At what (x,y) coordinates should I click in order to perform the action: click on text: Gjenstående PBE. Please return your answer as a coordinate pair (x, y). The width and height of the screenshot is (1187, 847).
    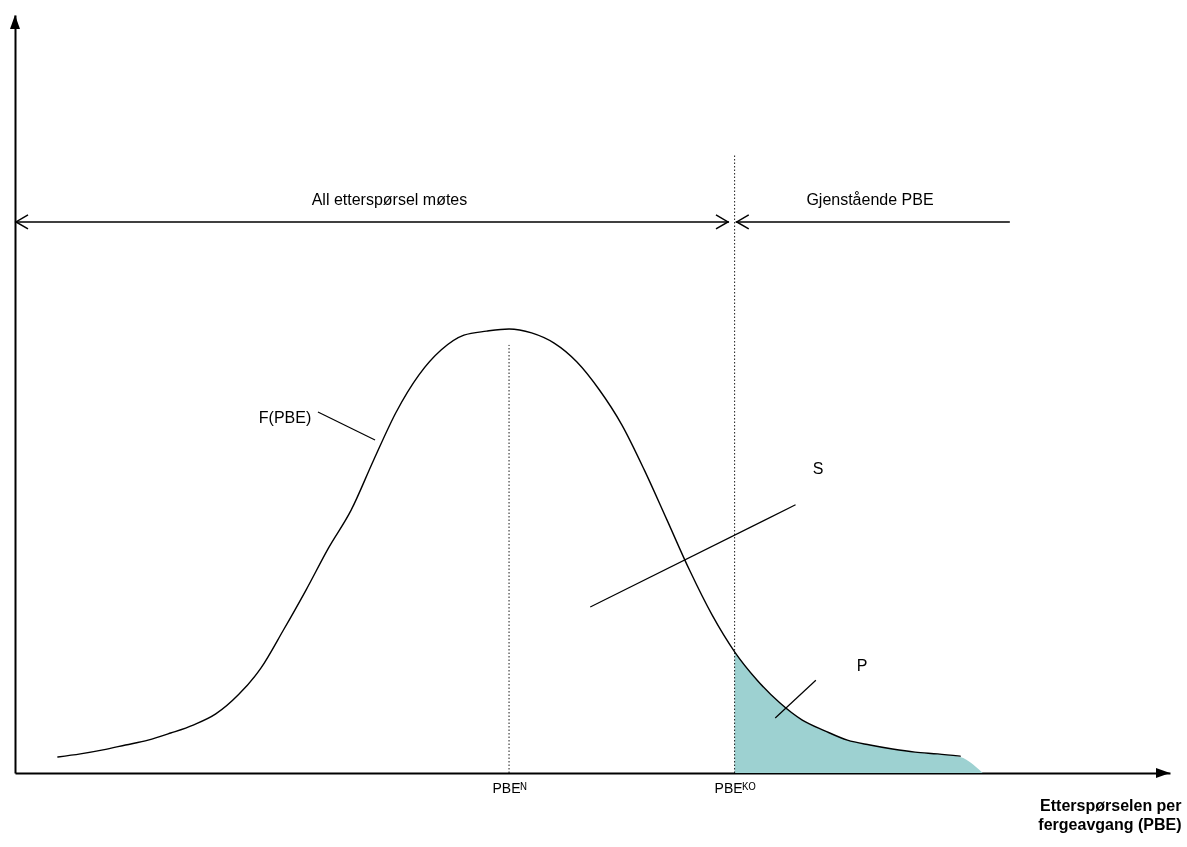
    Looking at the image, I should click on (870, 200).